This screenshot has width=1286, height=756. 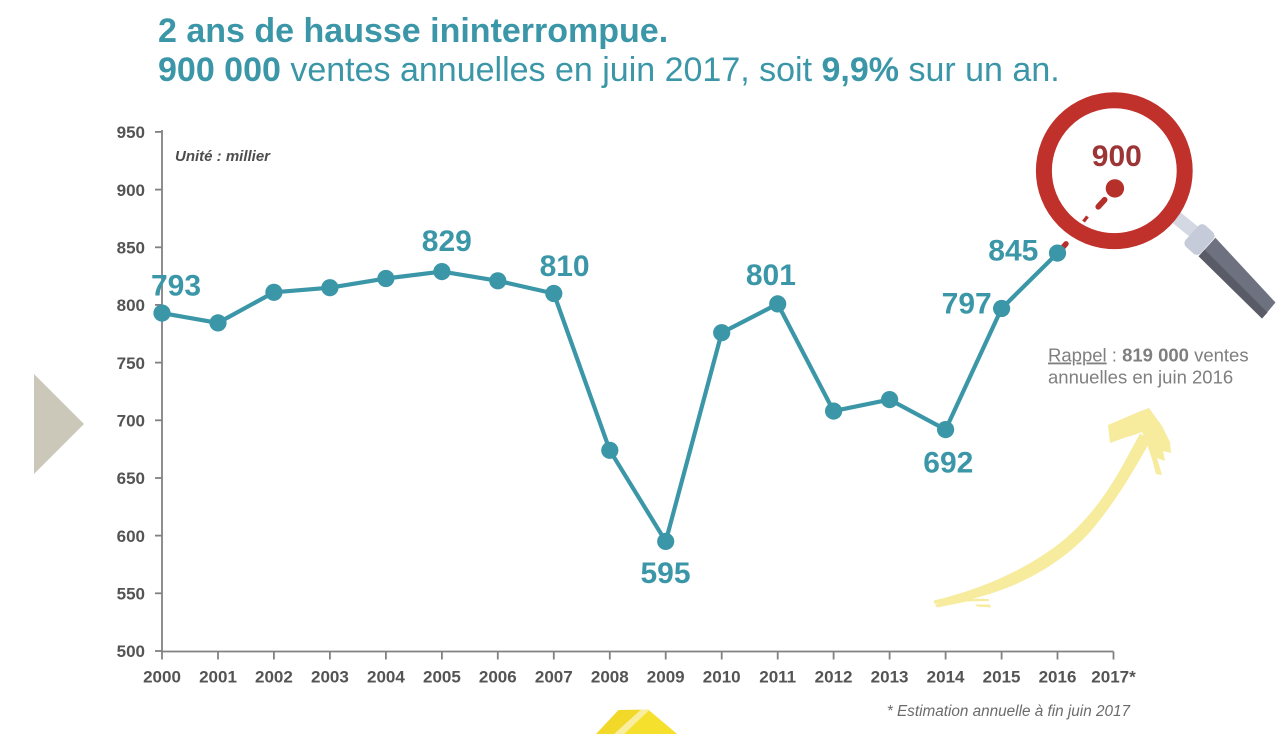 I want to click on svg-text: 2003, so click(x=330, y=677).